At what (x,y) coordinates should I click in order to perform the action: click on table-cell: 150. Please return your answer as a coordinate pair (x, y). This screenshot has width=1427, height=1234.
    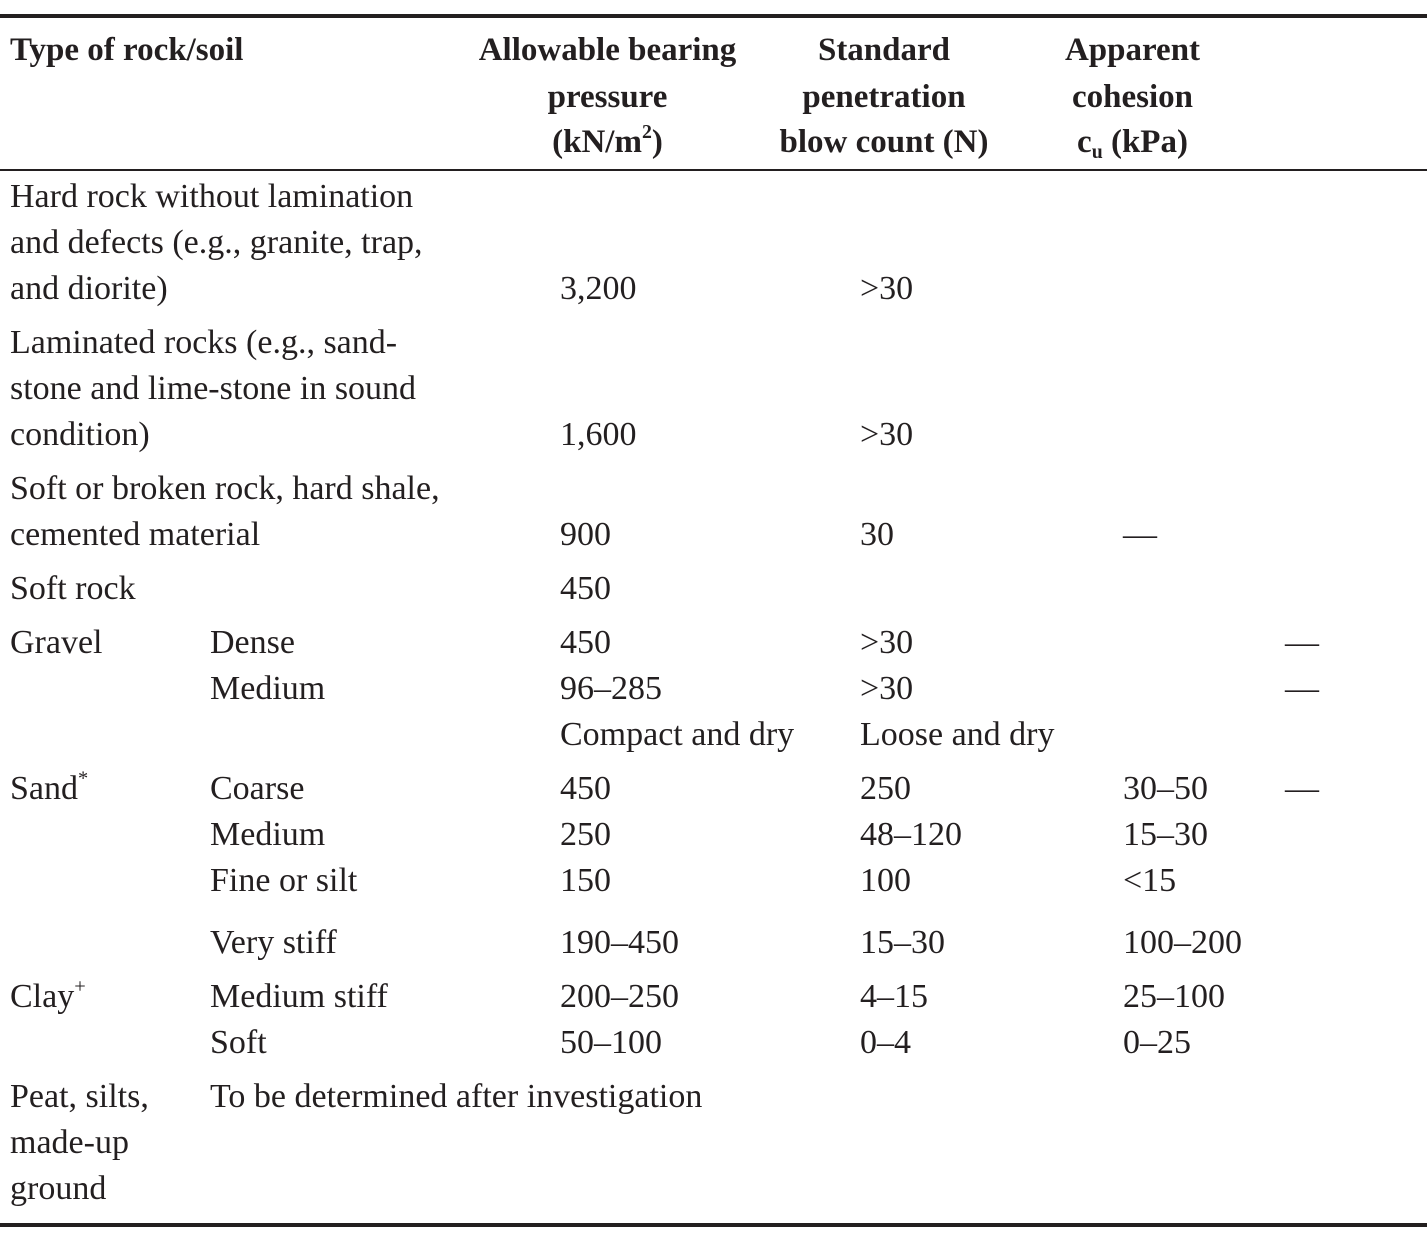
    Looking at the image, I should click on (585, 880).